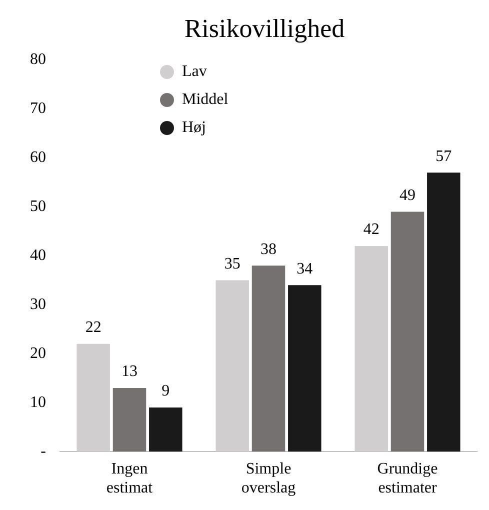  Describe the element at coordinates (130, 371) in the screenshot. I see `data-label: 13` at that location.